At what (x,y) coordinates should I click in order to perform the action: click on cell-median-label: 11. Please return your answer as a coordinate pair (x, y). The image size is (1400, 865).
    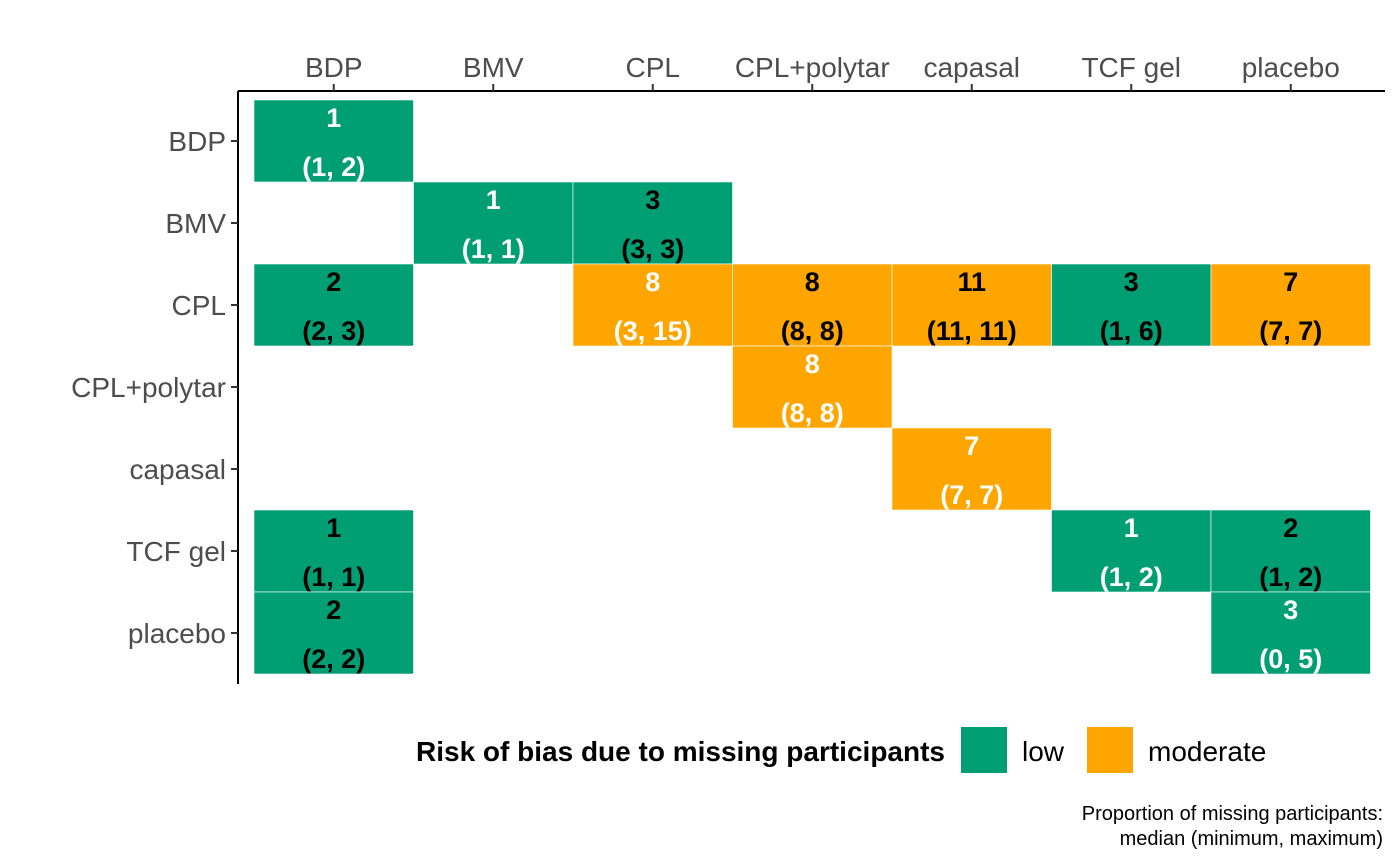
    Looking at the image, I should click on (971, 282).